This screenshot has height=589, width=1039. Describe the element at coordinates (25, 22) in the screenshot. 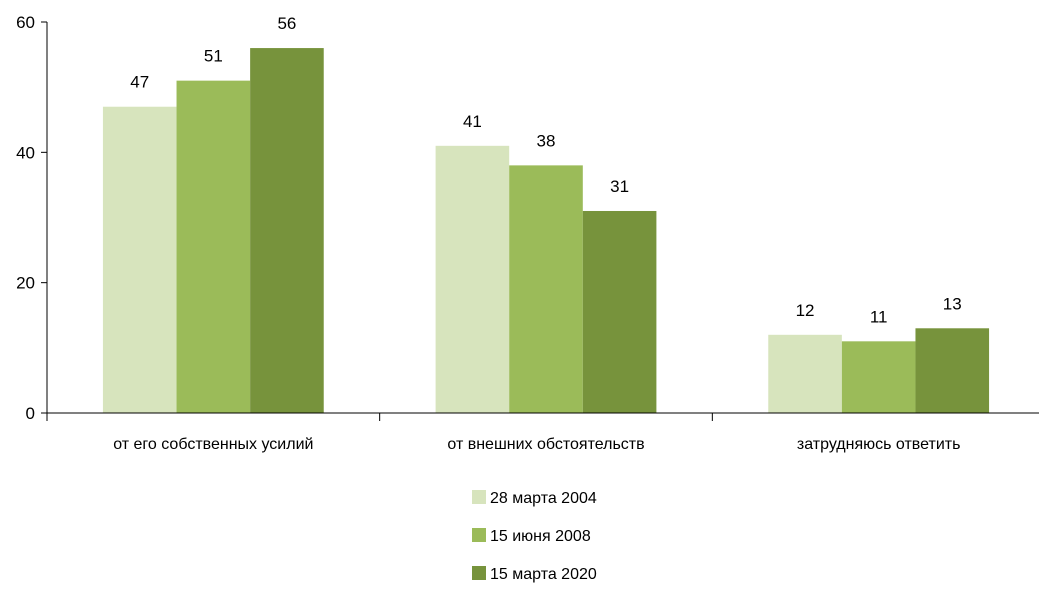

I see `y-tick-label: 60` at that location.